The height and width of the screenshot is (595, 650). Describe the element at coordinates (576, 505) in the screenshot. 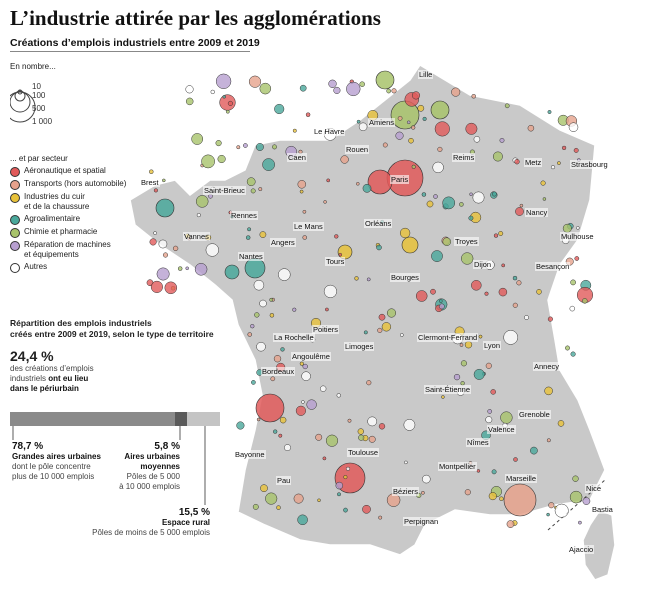

I see `corsica-inset-divider` at that location.